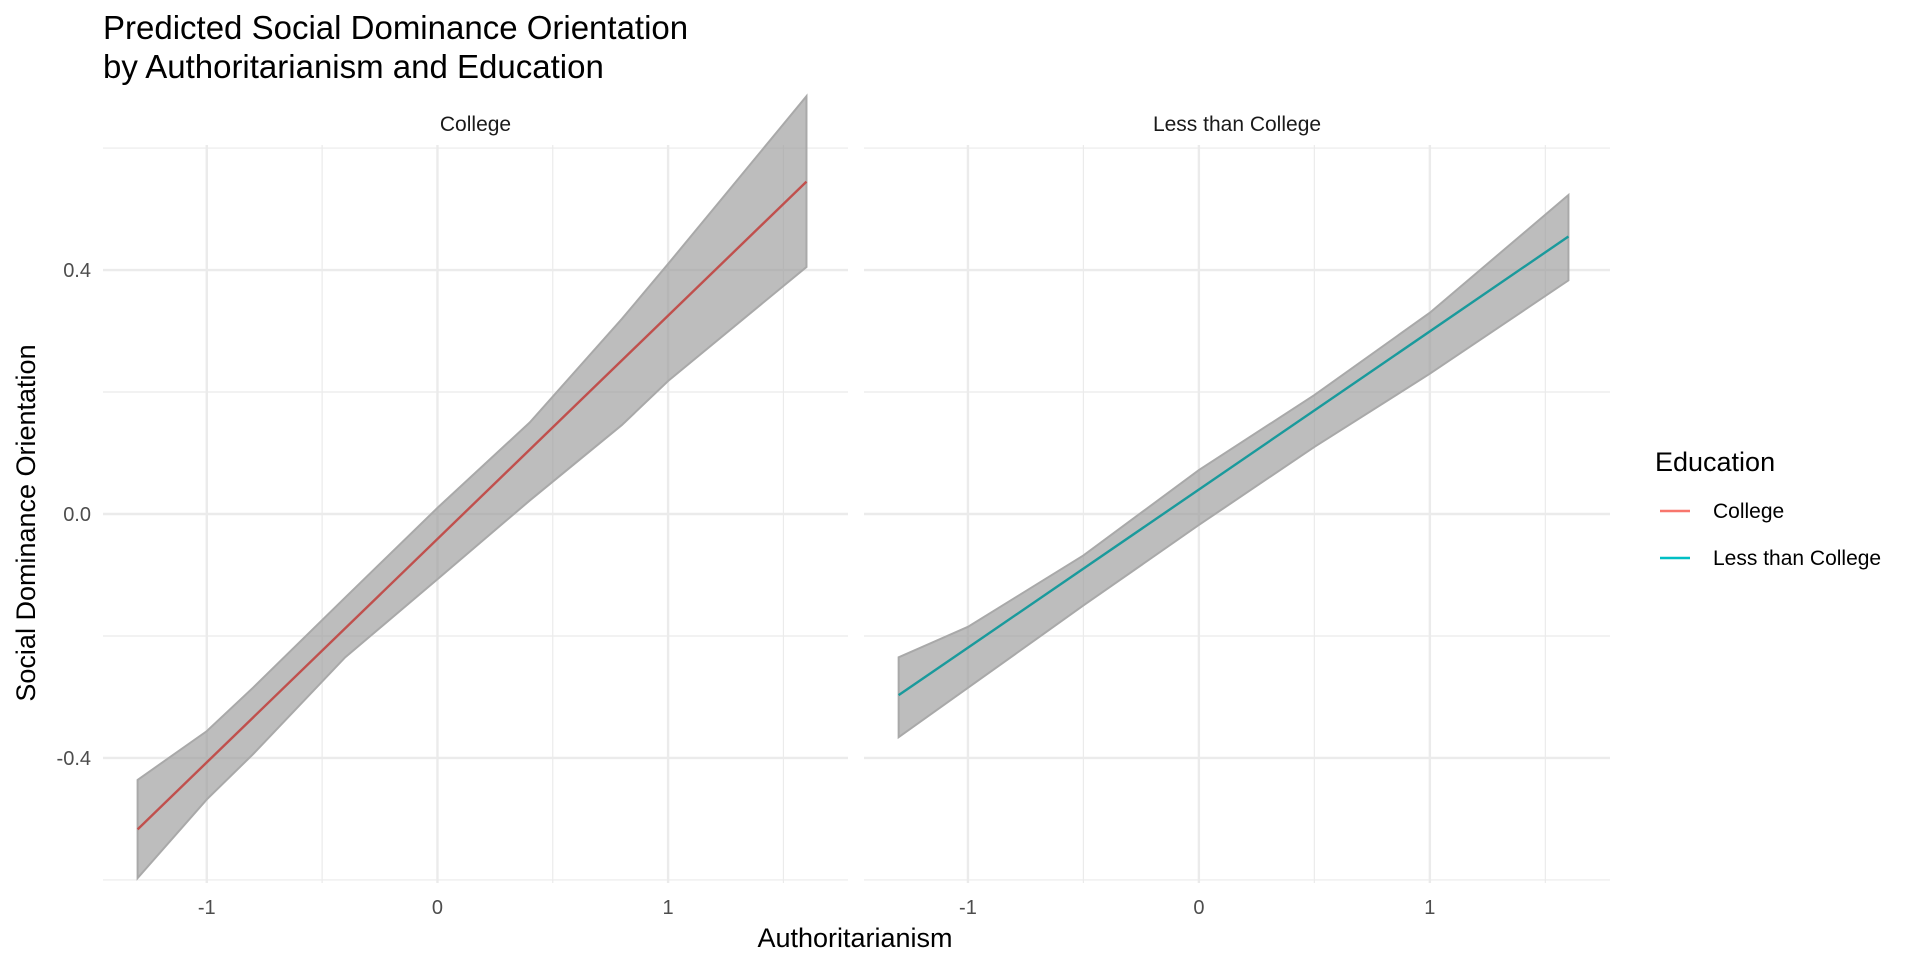 This screenshot has width=1920, height=960. I want to click on chart-title-line-2: by Authoritarianism and Education, so click(353, 66).